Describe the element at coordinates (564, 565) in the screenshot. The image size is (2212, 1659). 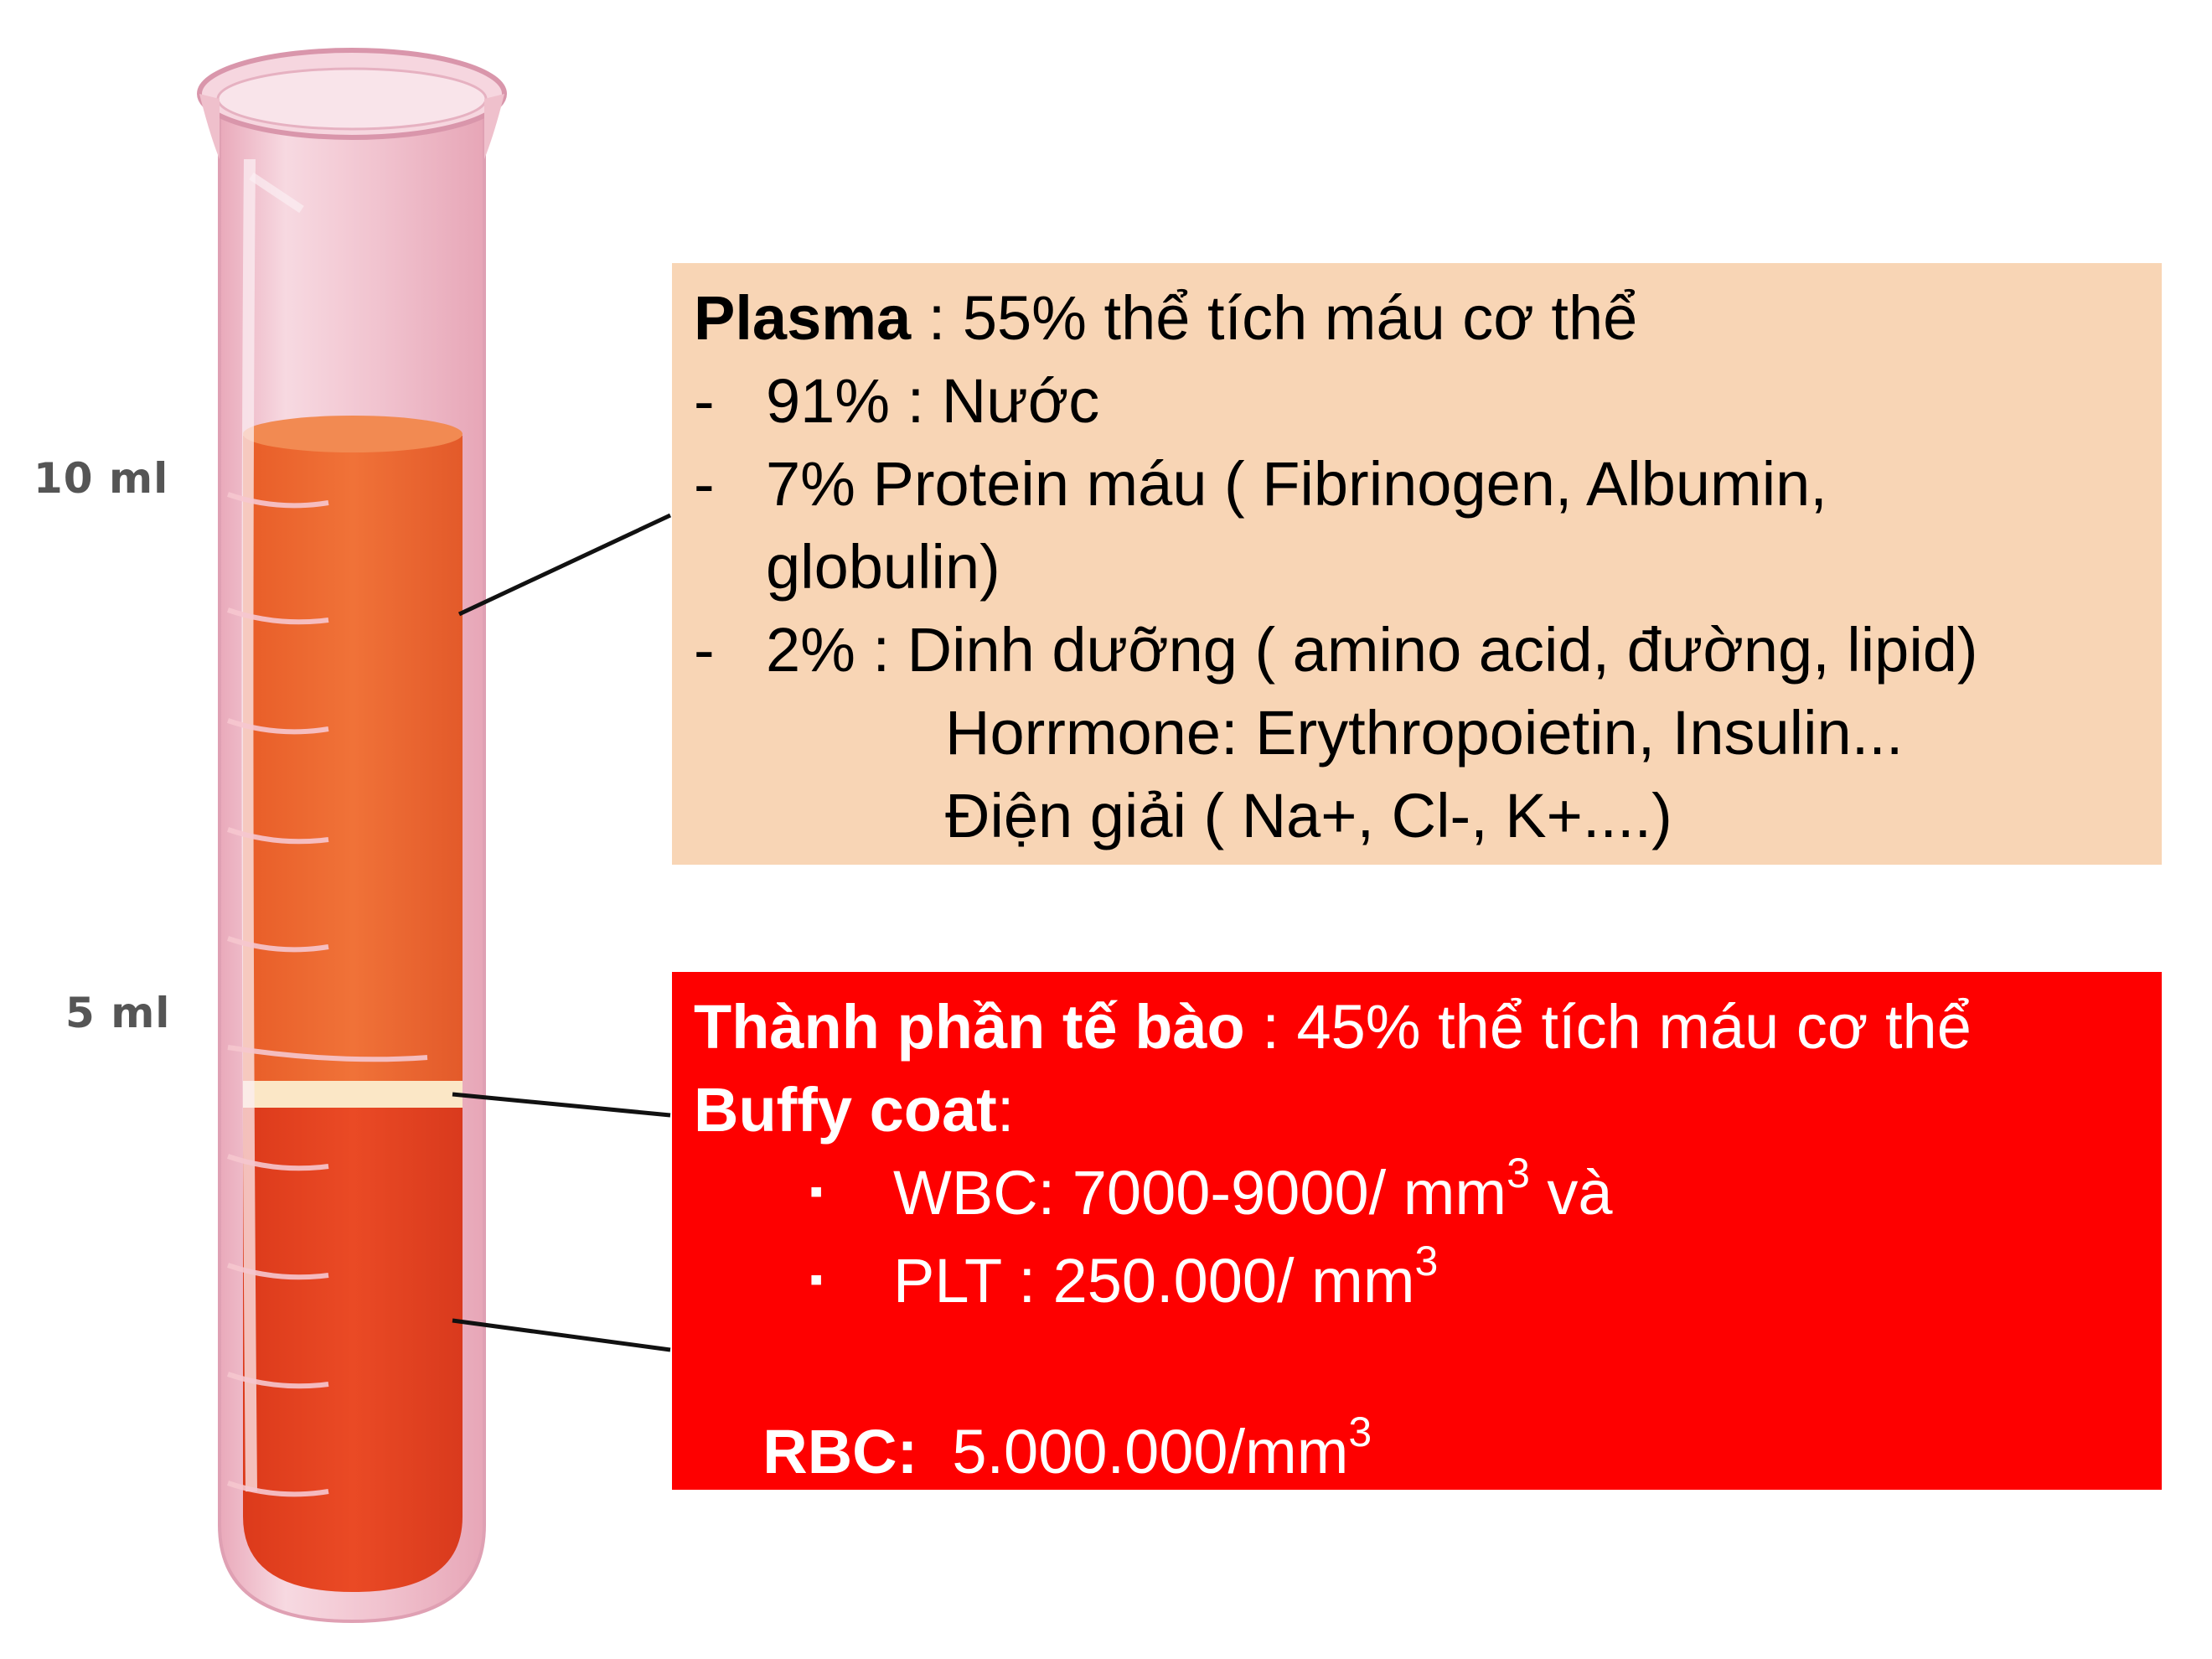
I see `plasma-leader-line` at that location.